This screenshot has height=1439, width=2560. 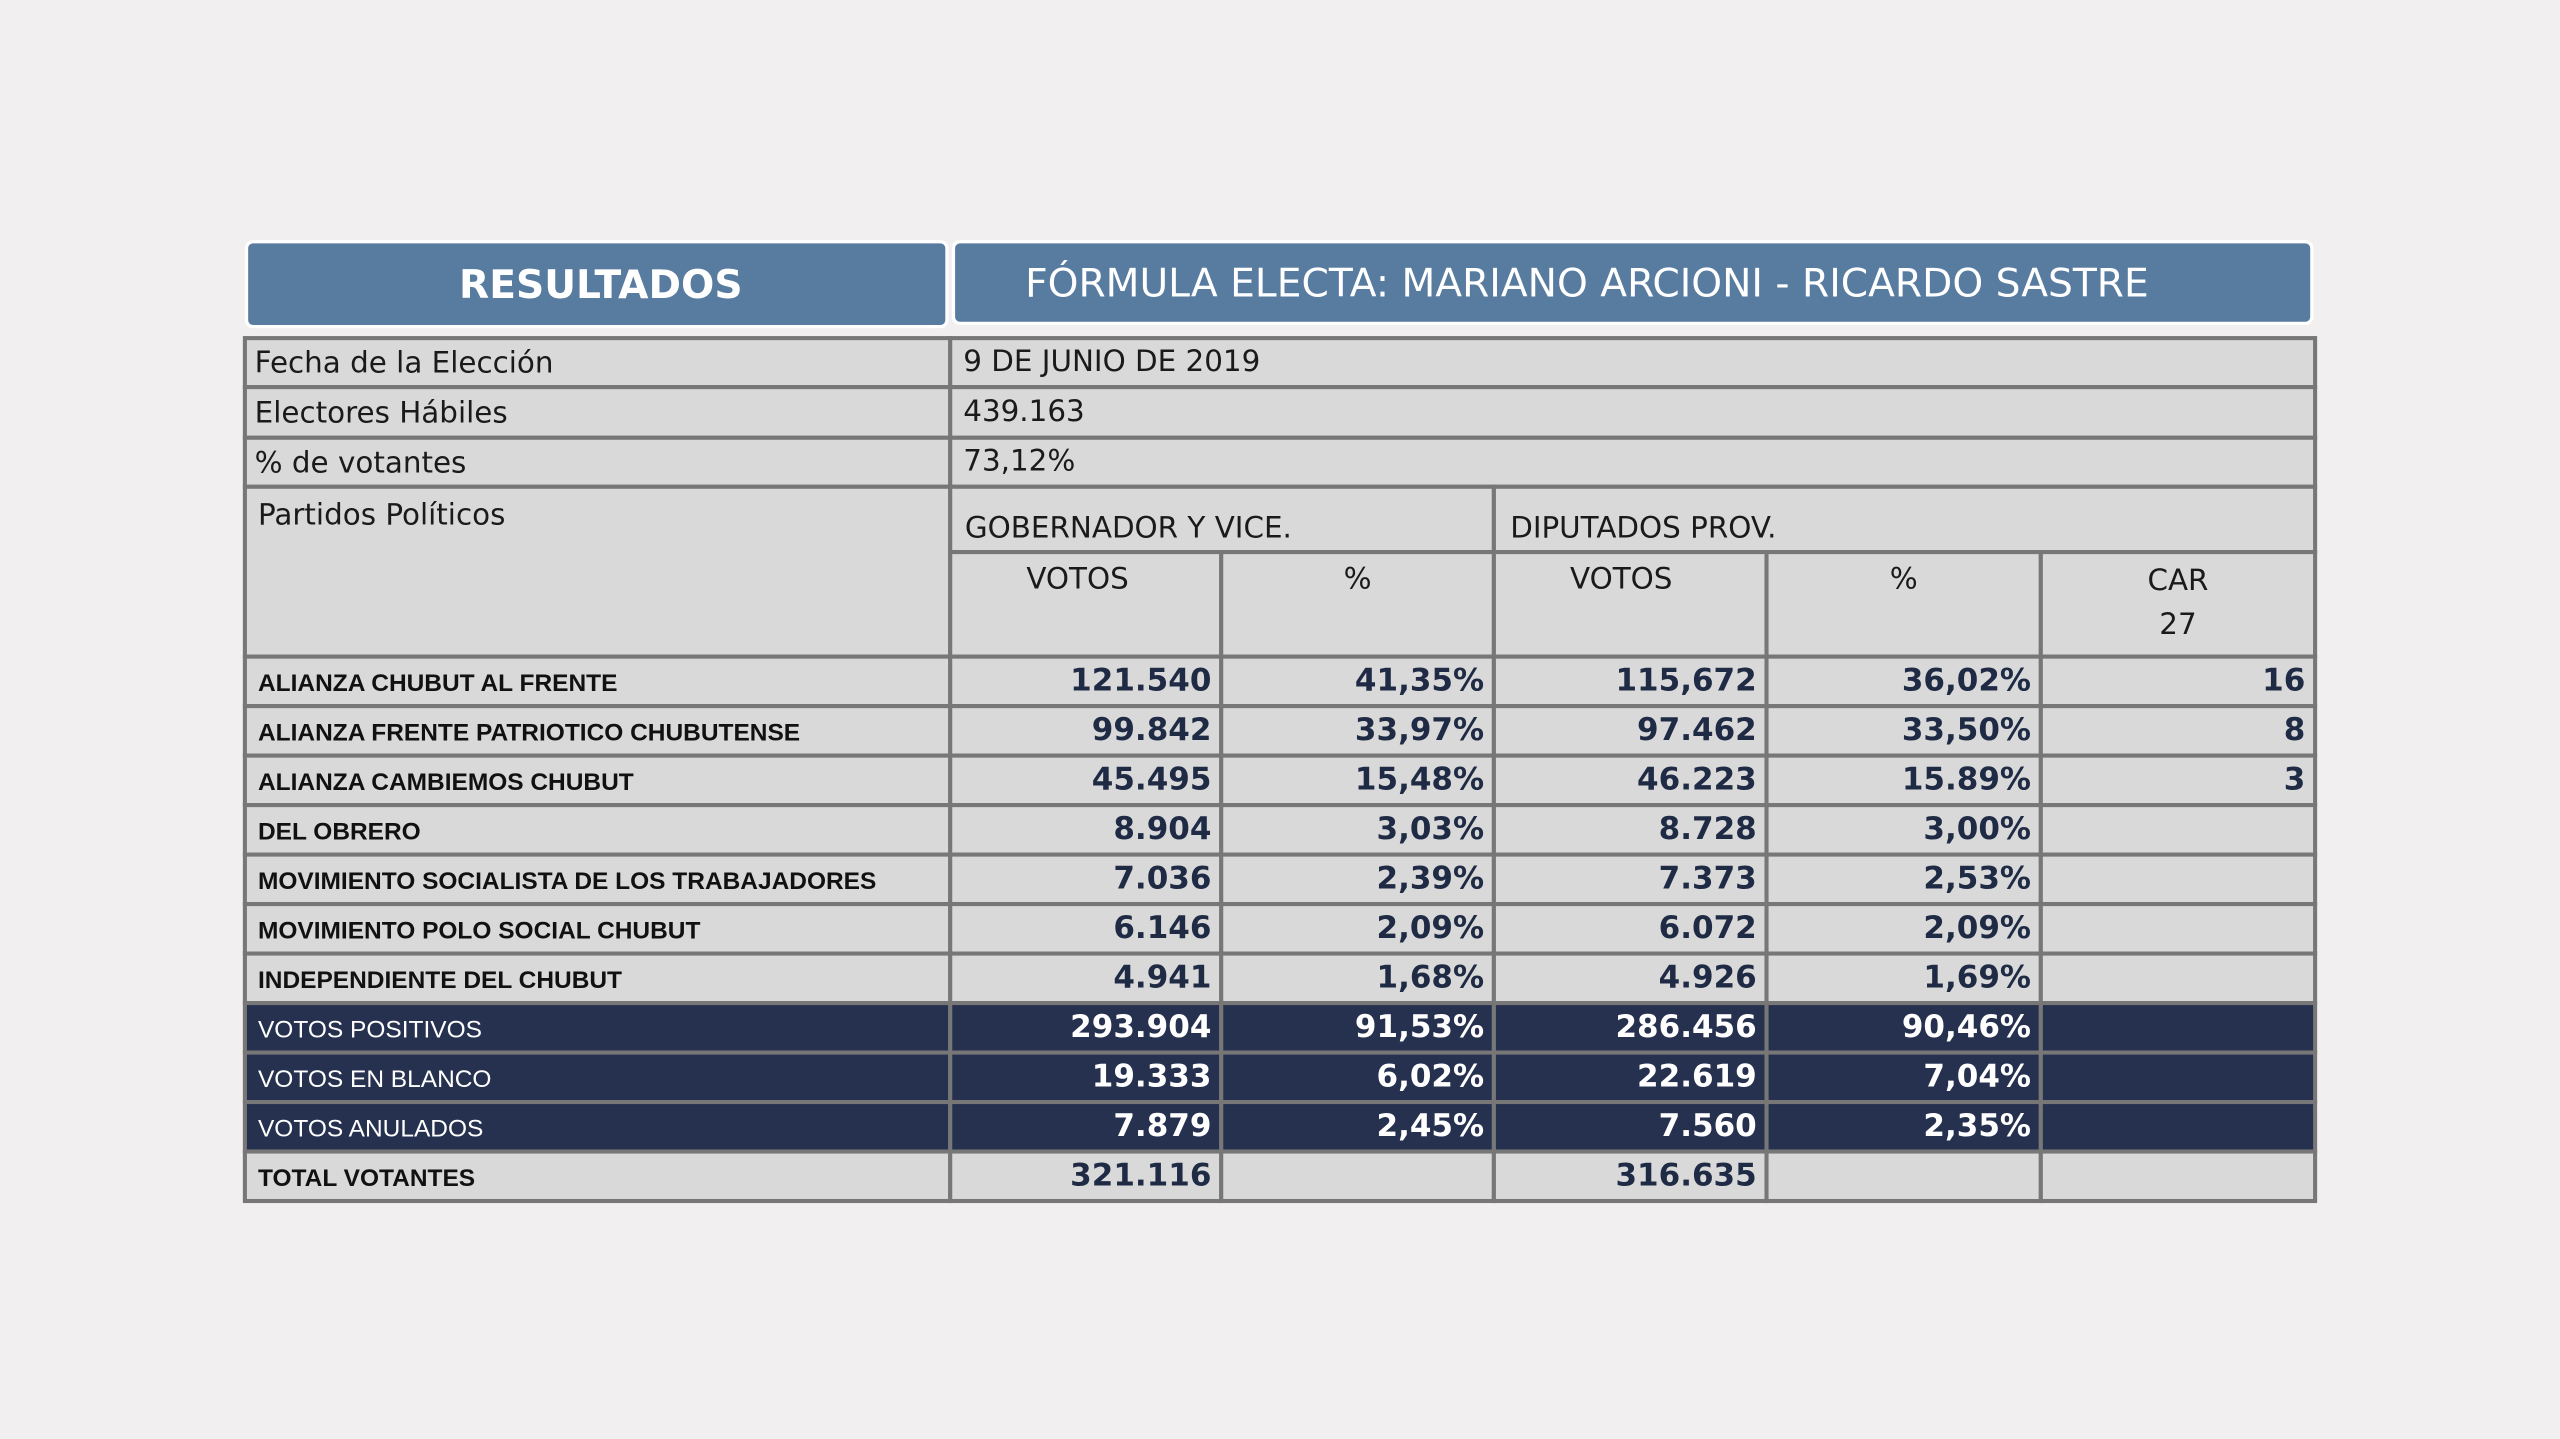 I want to click on cell-value: 99.842, so click(x=1152, y=730).